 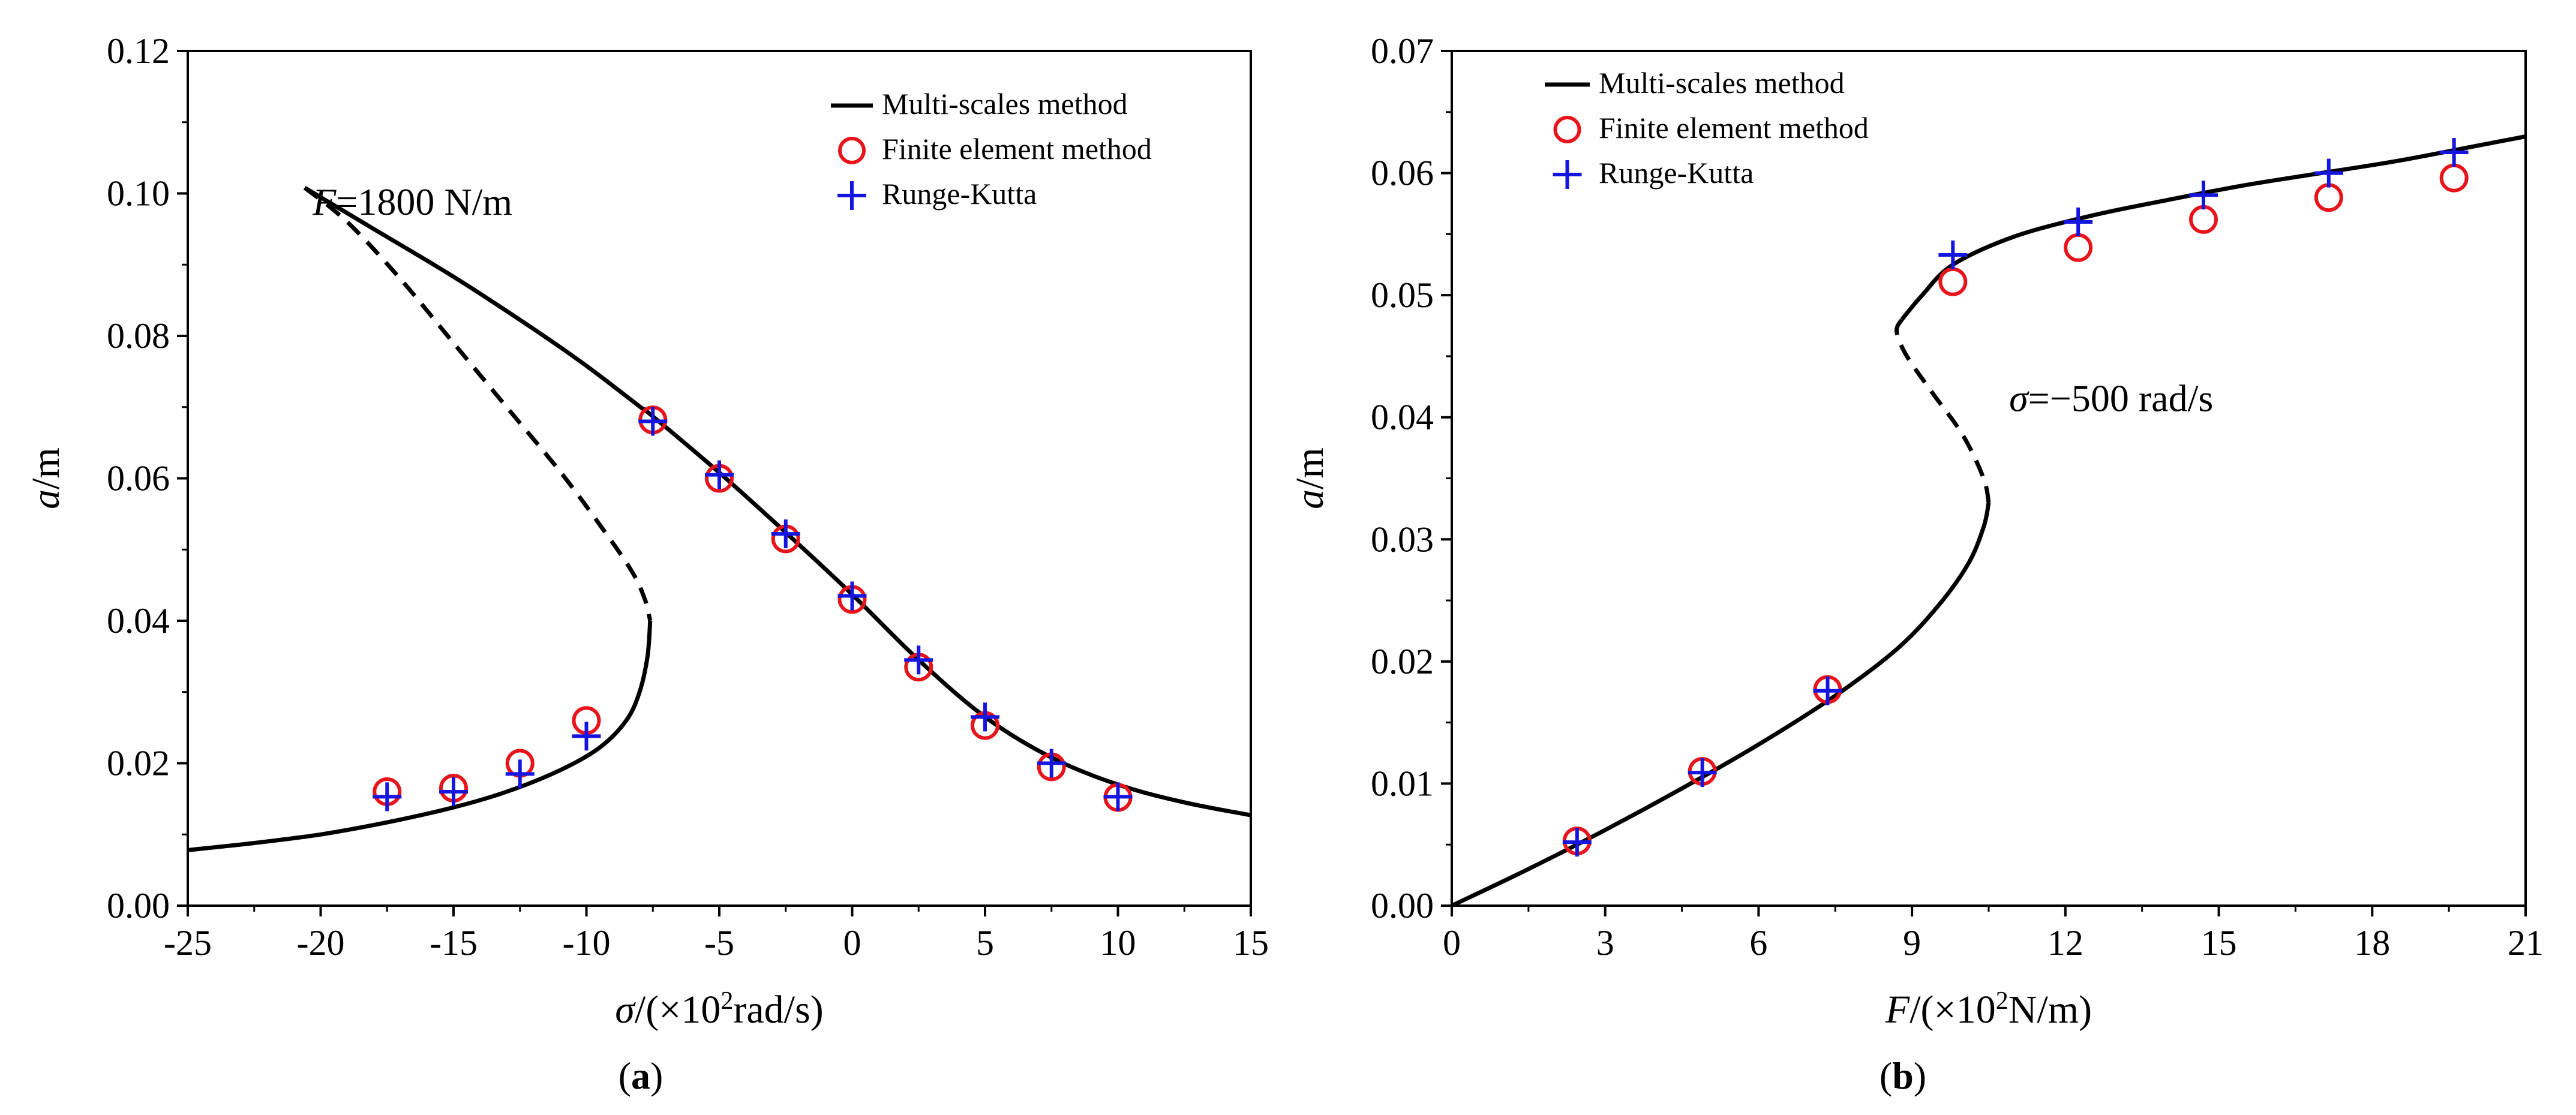 I want to click on y-tick-label: 0.03, so click(x=1402, y=539).